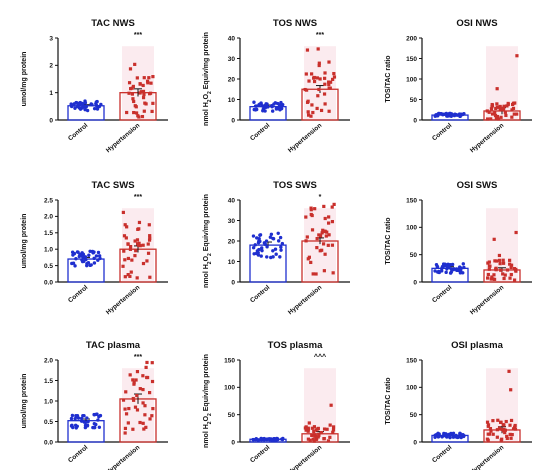 The image size is (550, 475). Describe the element at coordinates (232, 59) in the screenshot. I see `y-tick-label: 30` at that location.